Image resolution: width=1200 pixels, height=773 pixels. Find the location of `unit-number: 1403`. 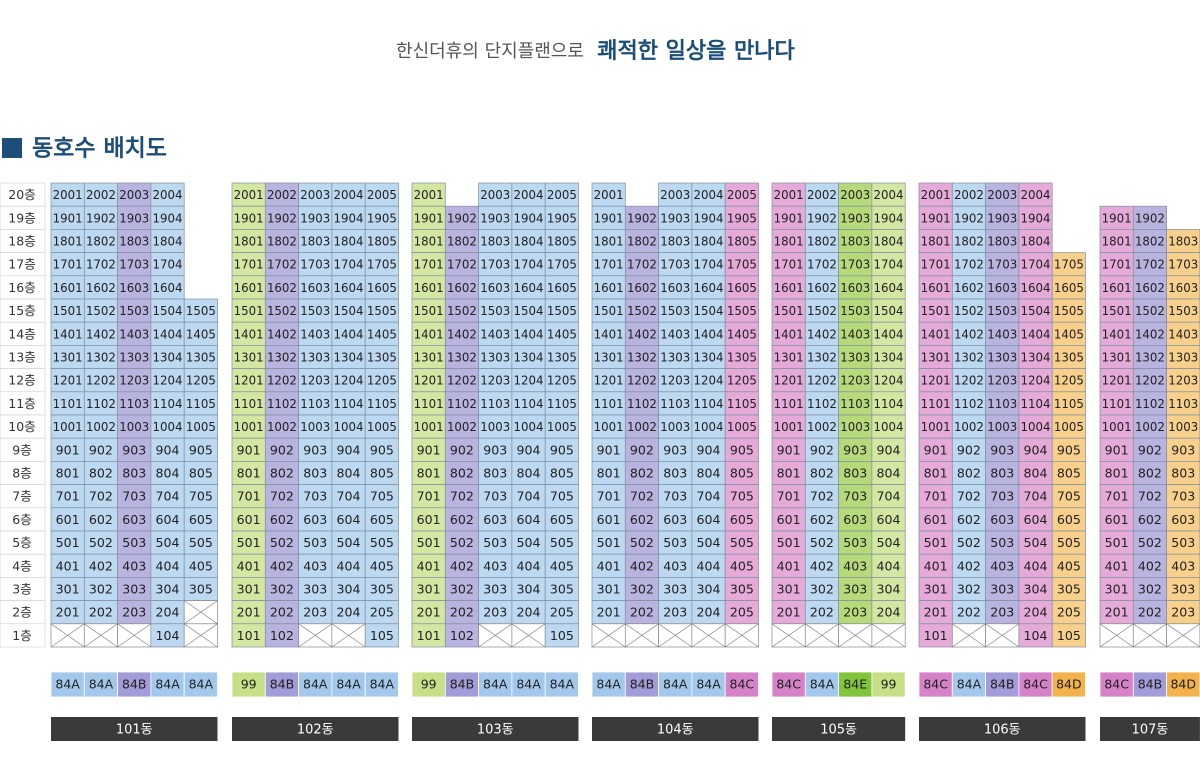

unit-number: 1403 is located at coordinates (675, 334).